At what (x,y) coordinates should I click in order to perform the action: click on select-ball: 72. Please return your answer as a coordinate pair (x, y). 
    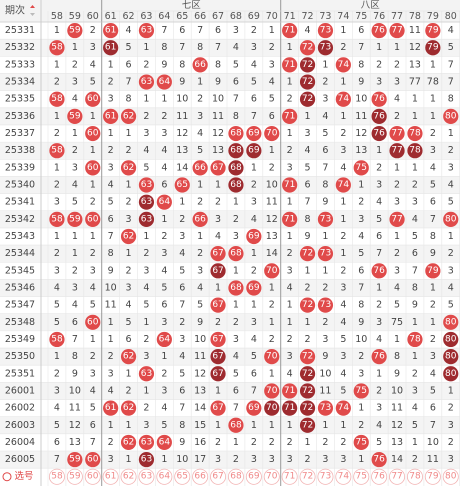
    Looking at the image, I should click on (307, 476).